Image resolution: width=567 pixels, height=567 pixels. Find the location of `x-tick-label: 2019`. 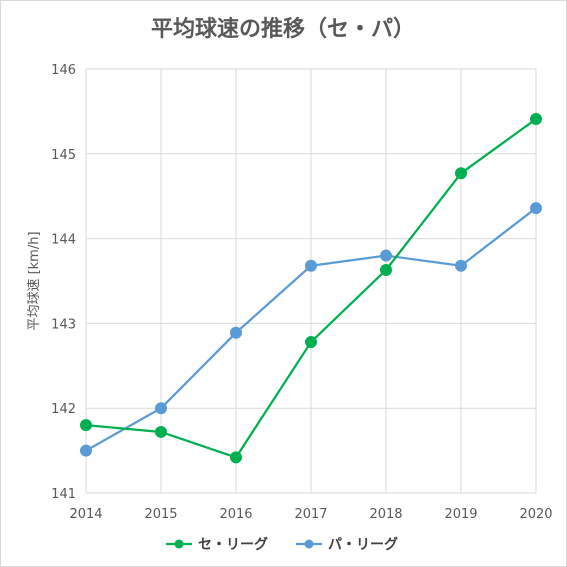

x-tick-label: 2019 is located at coordinates (460, 514).